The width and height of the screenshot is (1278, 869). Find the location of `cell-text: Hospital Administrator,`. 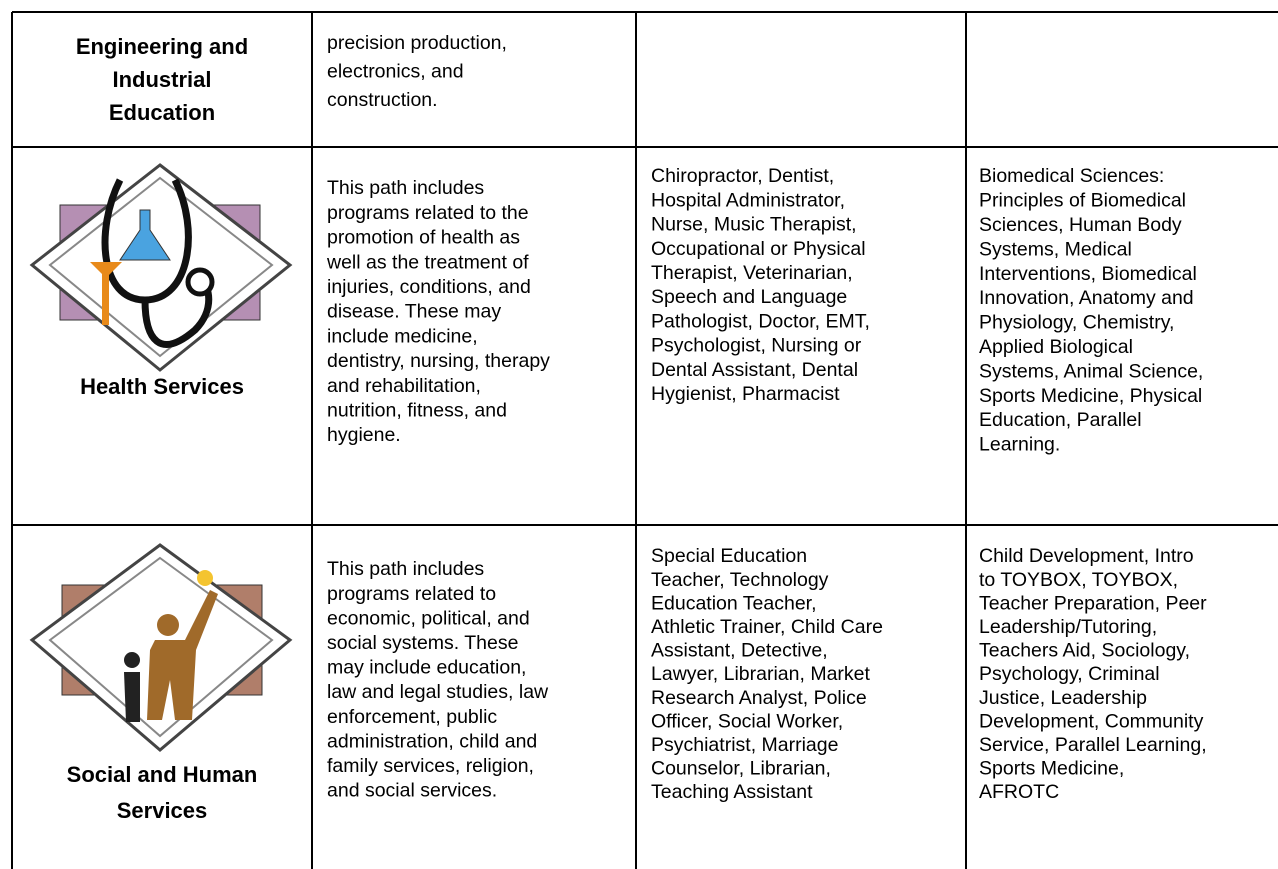

cell-text: Hospital Administrator, is located at coordinates (748, 200).